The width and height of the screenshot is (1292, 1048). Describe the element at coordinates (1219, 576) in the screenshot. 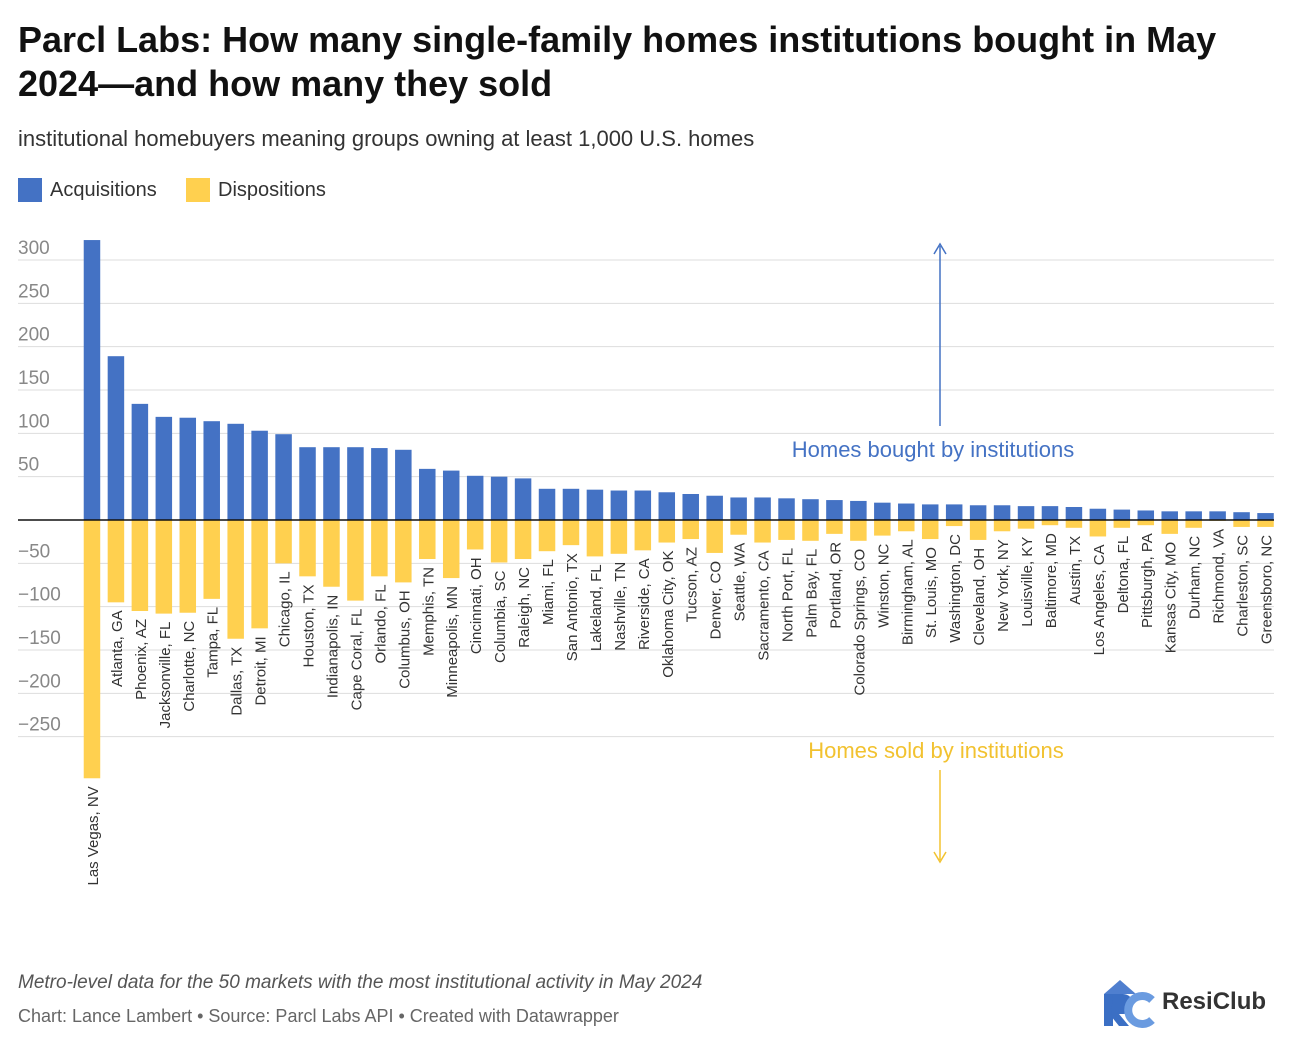

I see `category-label: Richmond, VA` at that location.